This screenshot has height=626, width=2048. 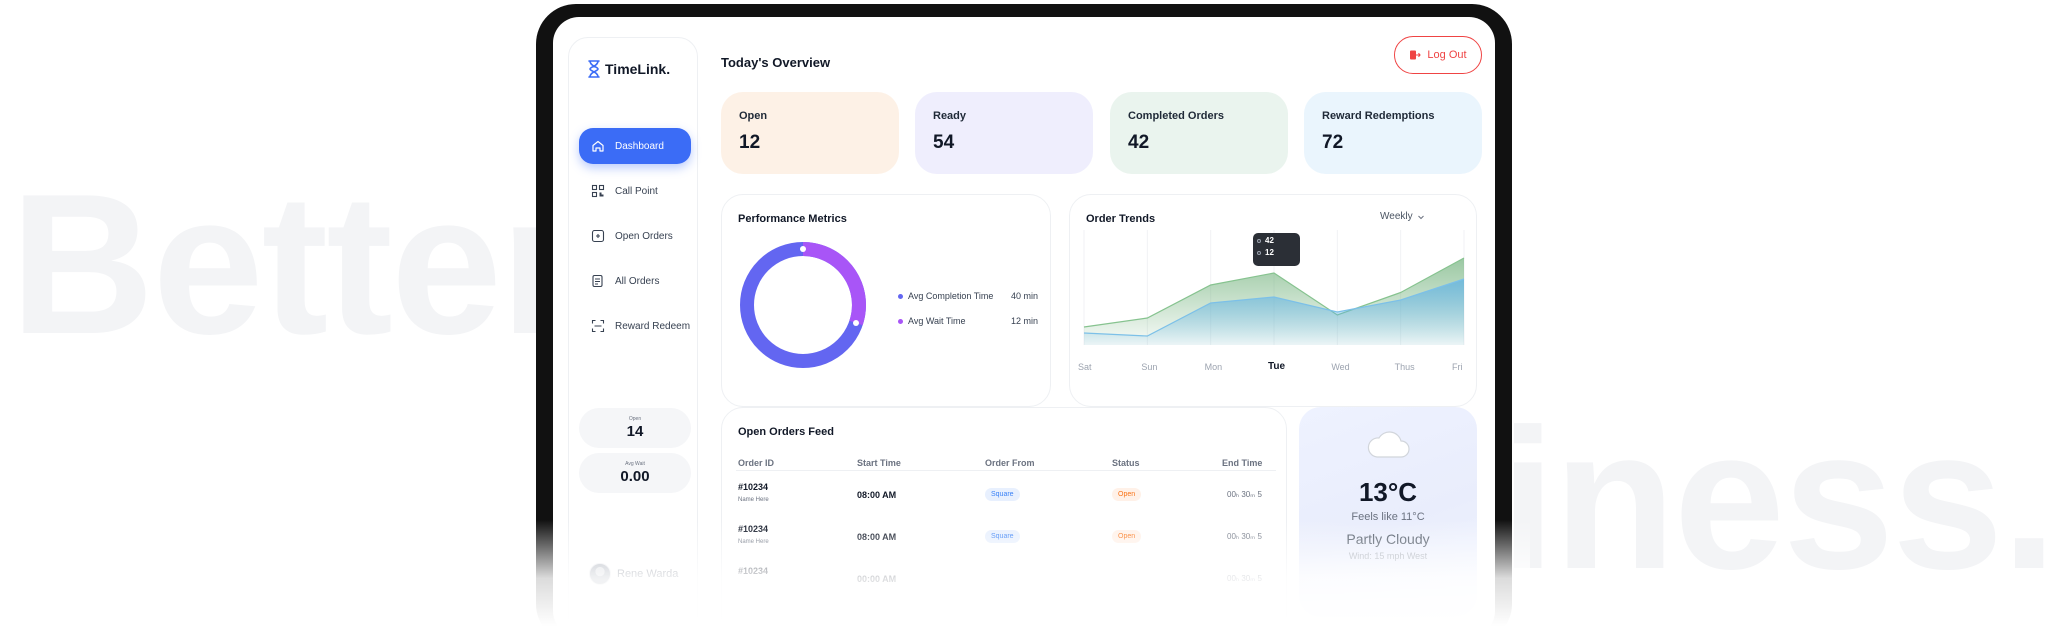 I want to click on stat-avg-wait-value: 0.00, so click(x=635, y=476).